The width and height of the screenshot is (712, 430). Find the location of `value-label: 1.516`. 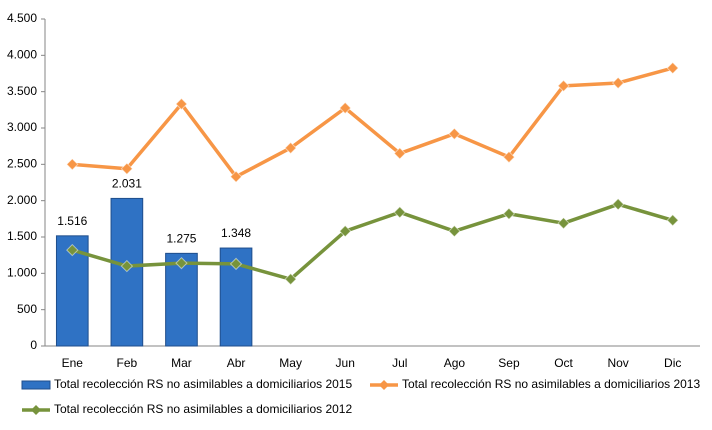

value-label: 1.516 is located at coordinates (72, 221).